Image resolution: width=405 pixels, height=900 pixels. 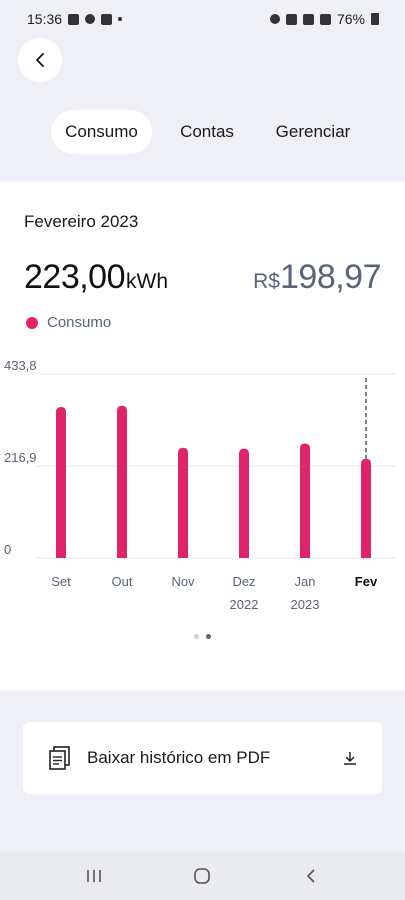 What do you see at coordinates (122, 481) in the screenshot?
I see `bar-out` at bounding box center [122, 481].